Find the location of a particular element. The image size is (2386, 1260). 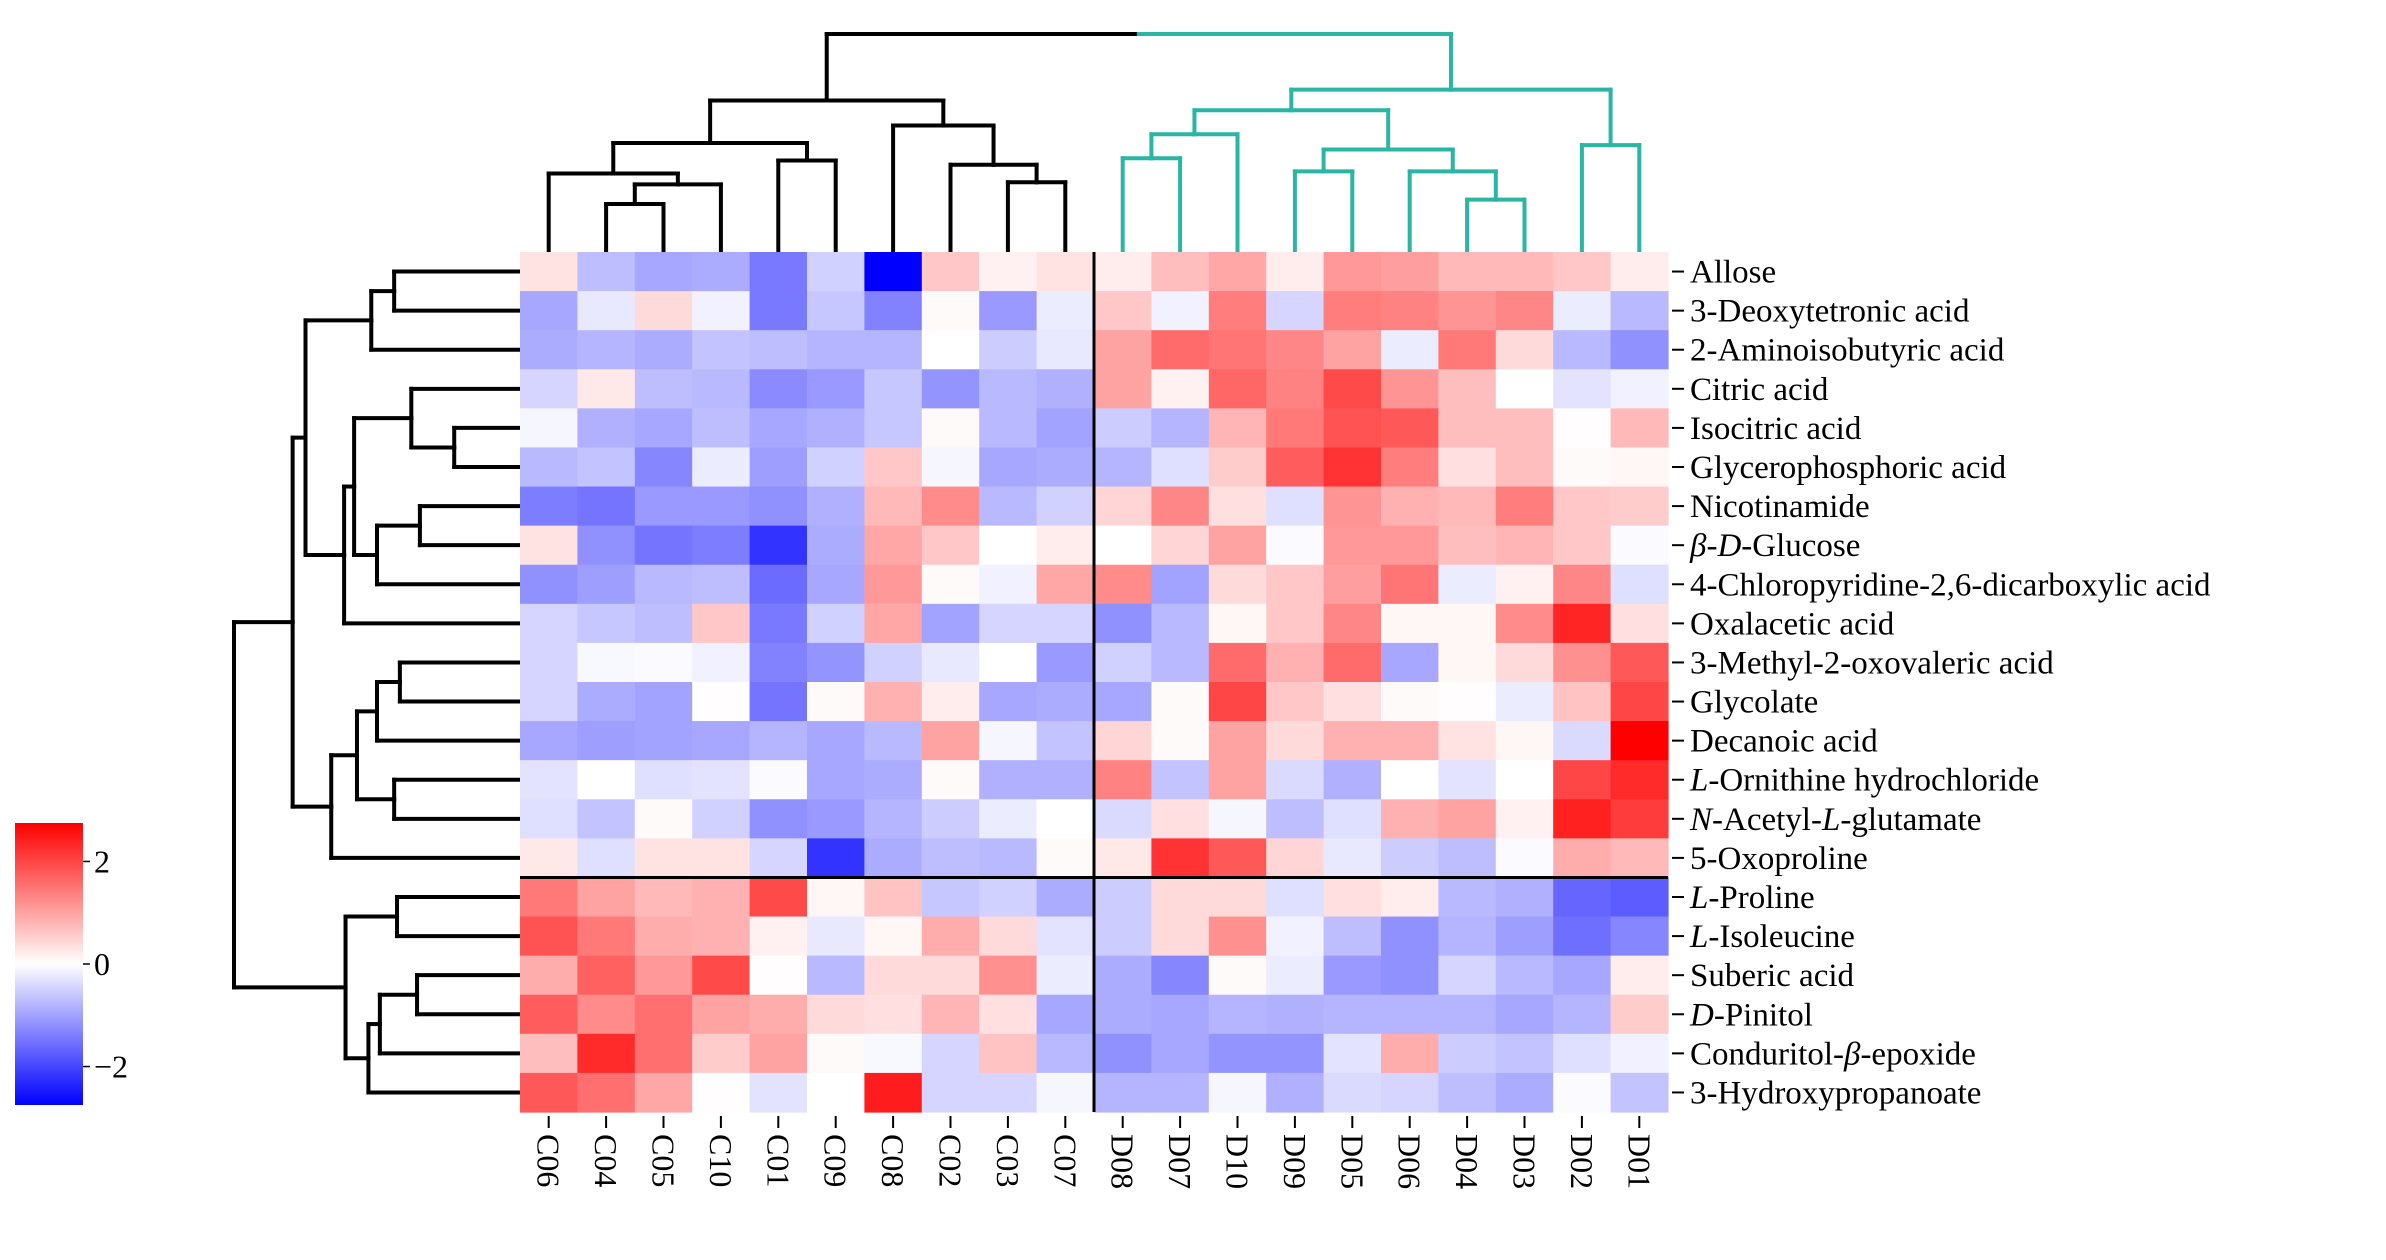

column-label: D02 is located at coordinates (1582, 1161).